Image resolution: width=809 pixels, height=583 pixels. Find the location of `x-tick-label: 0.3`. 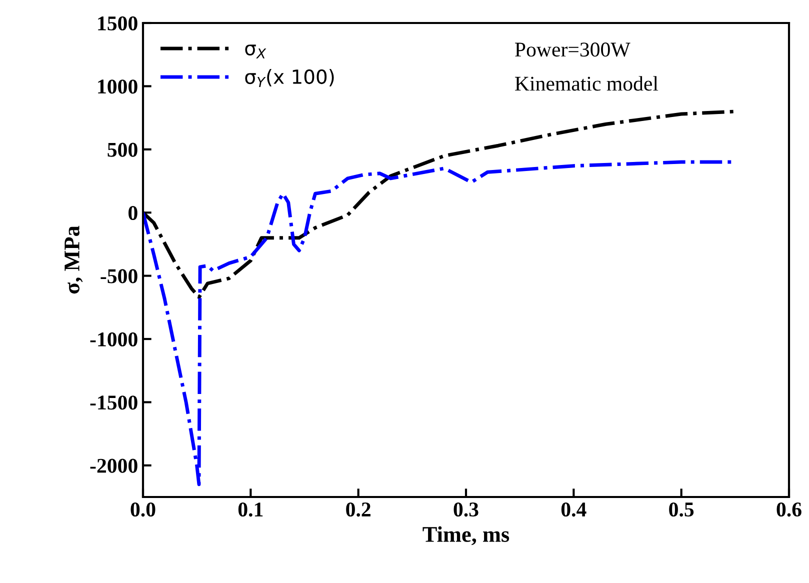

x-tick-label: 0.3 is located at coordinates (466, 509).